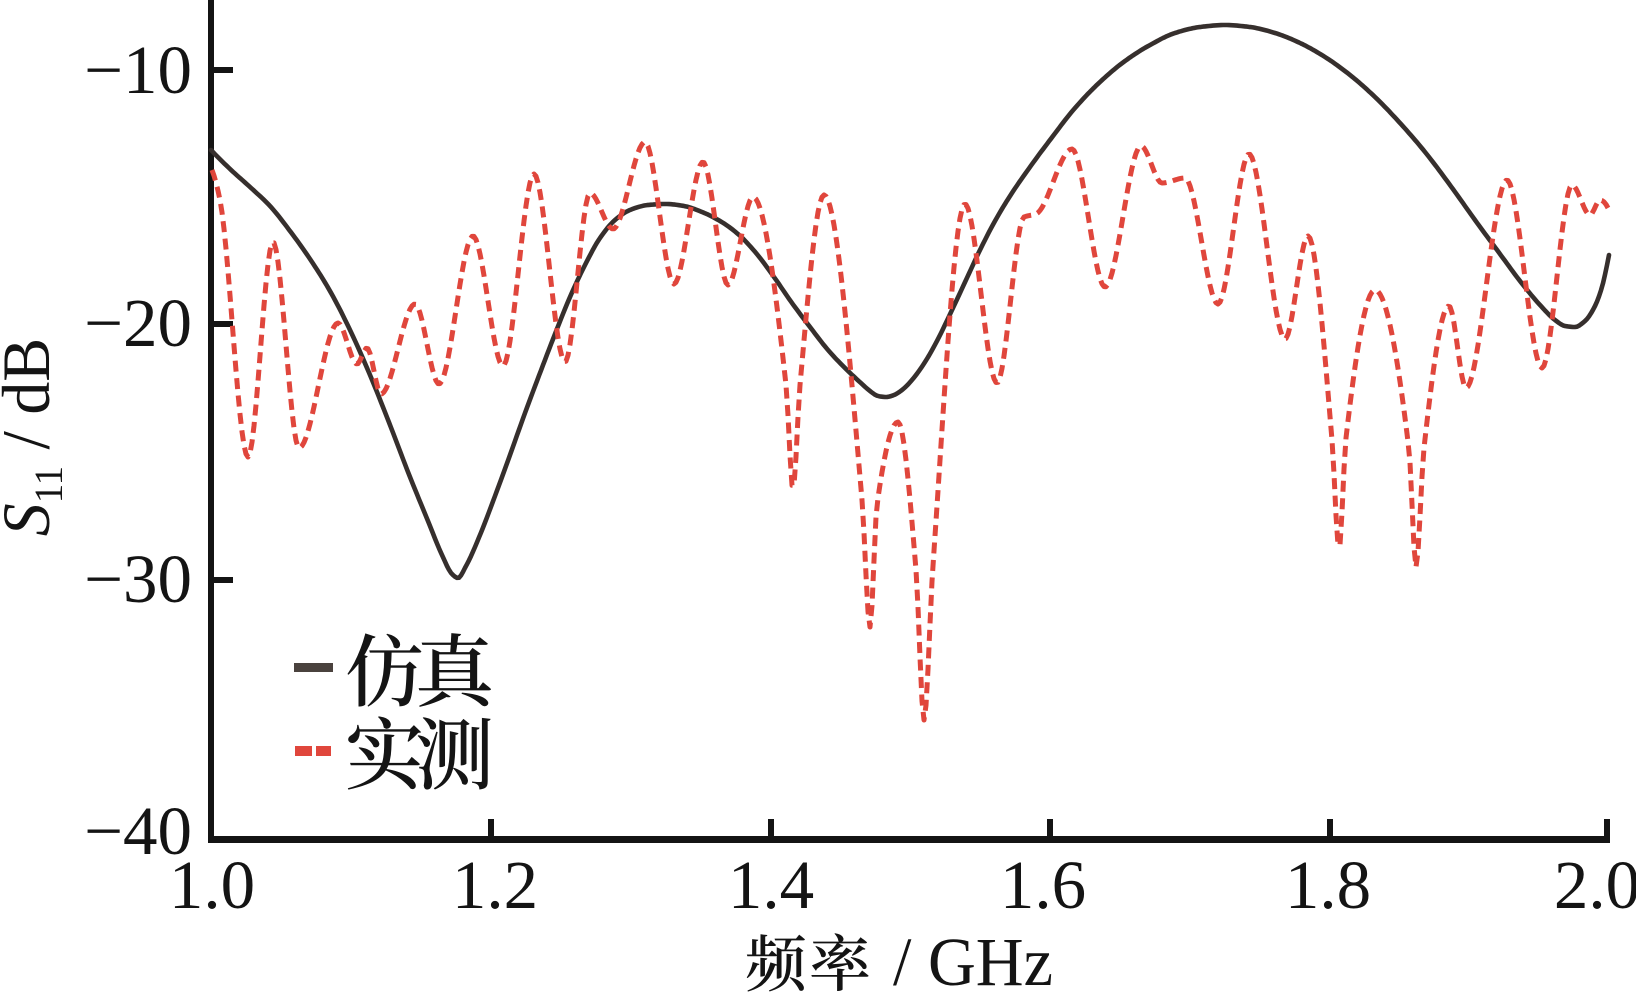 The image size is (1636, 996). Describe the element at coordinates (771, 885) in the screenshot. I see `svg-text: 1.4` at that location.